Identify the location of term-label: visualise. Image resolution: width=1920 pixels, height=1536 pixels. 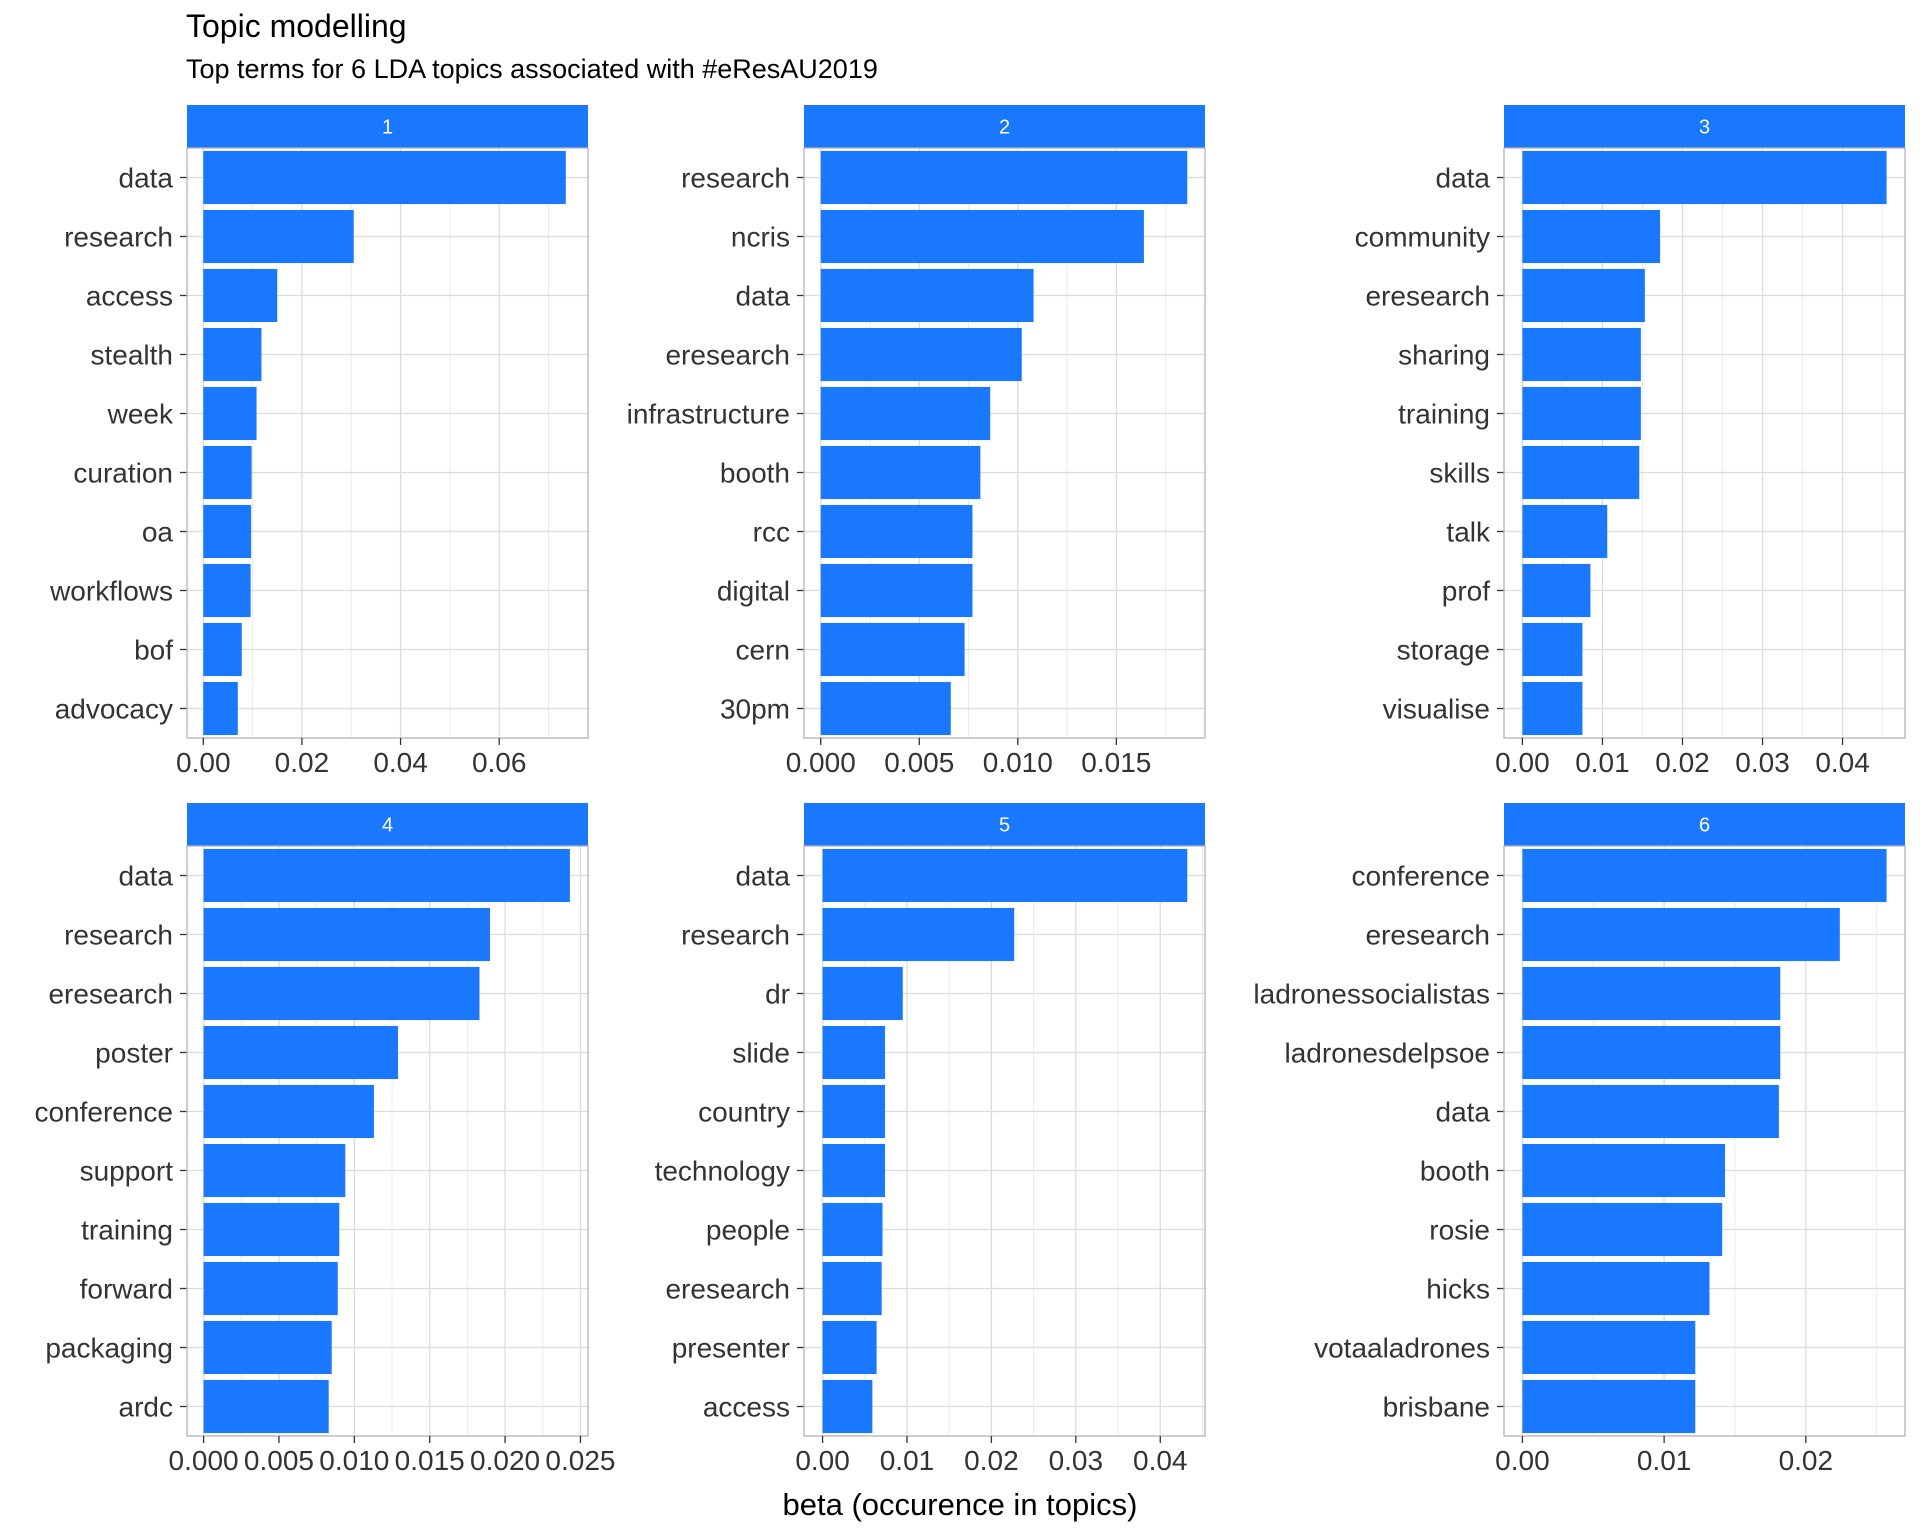
(1436, 709).